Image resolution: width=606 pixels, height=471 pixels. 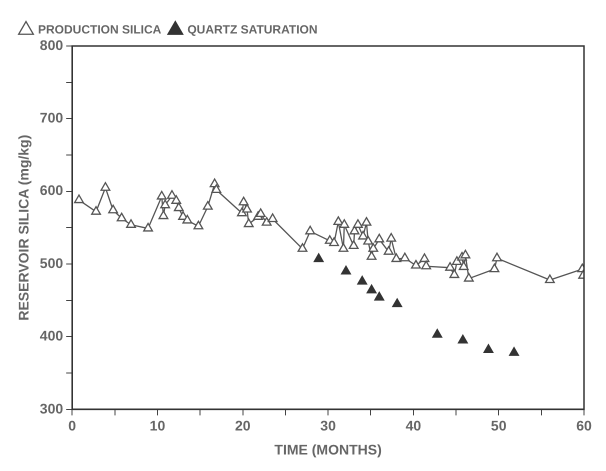 What do you see at coordinates (52, 190) in the screenshot?
I see `y-tick-label: 600` at bounding box center [52, 190].